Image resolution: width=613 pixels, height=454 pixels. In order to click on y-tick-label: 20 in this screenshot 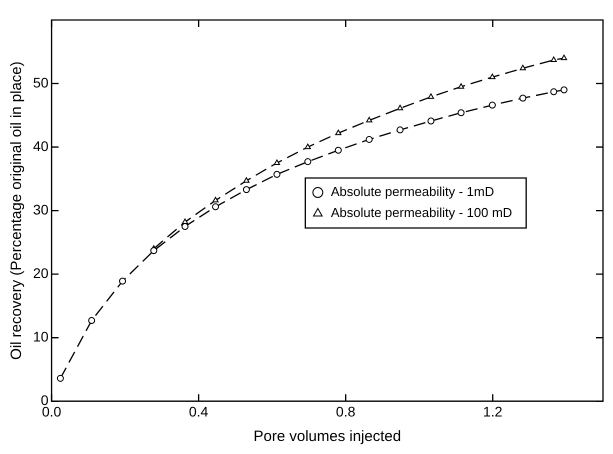, I will do `click(40, 272)`.